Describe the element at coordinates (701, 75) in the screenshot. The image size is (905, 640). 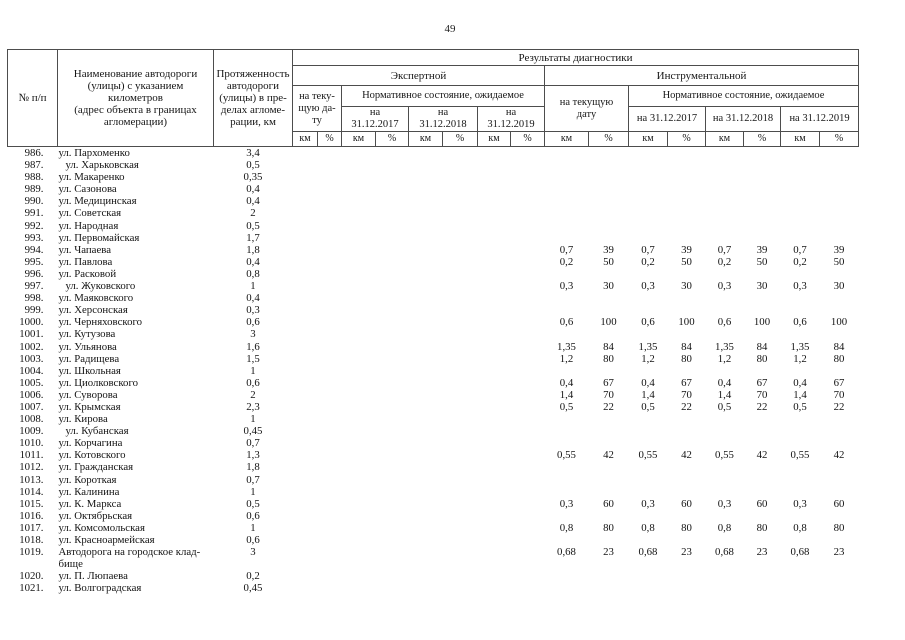
I see `col-header-instrumental: Инструментальной` at that location.